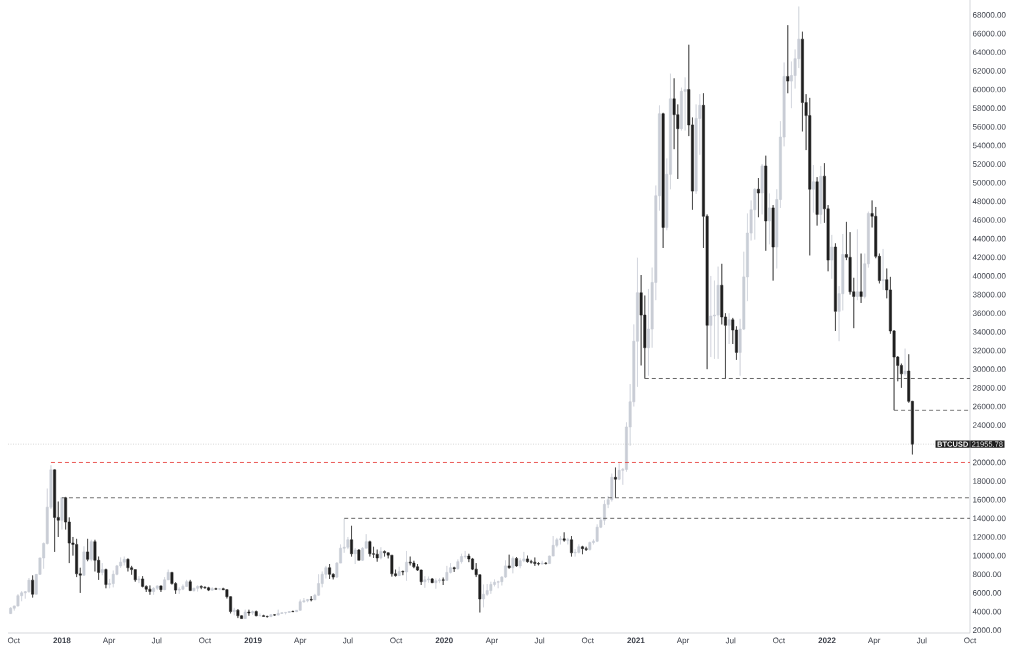  What do you see at coordinates (444, 640) in the screenshot?
I see `x-tick-label: 2020` at bounding box center [444, 640].